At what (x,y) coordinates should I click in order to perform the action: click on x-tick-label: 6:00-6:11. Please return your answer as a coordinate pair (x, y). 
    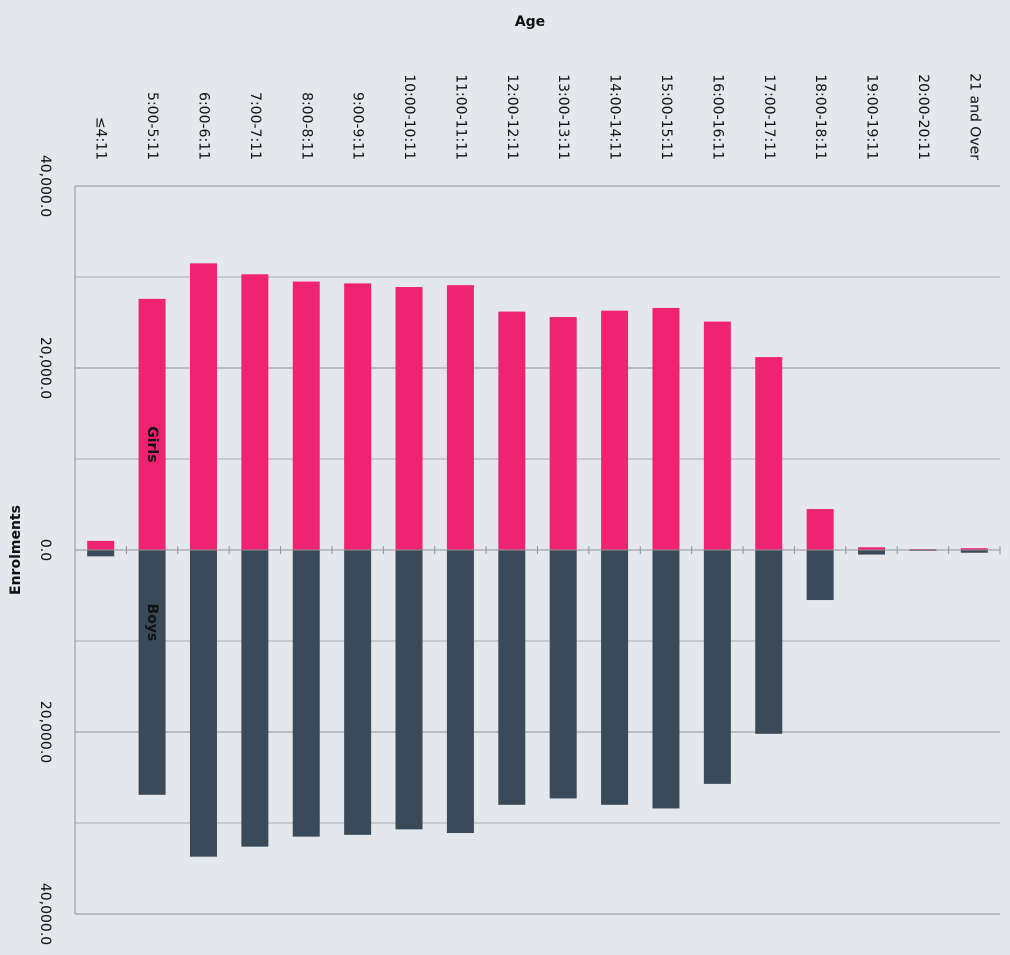
    Looking at the image, I should click on (203, 126).